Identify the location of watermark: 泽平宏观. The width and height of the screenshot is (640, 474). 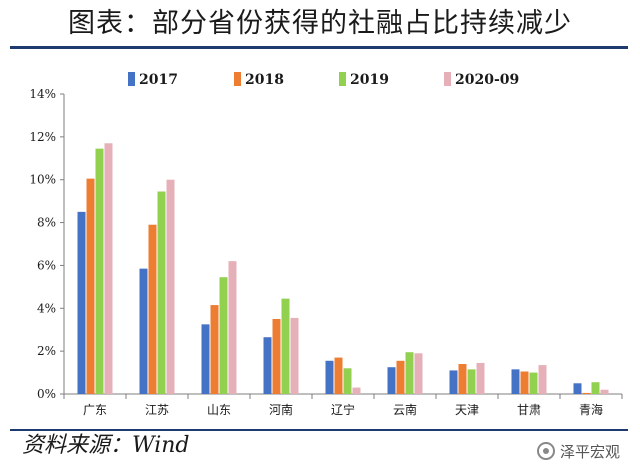
(578, 451).